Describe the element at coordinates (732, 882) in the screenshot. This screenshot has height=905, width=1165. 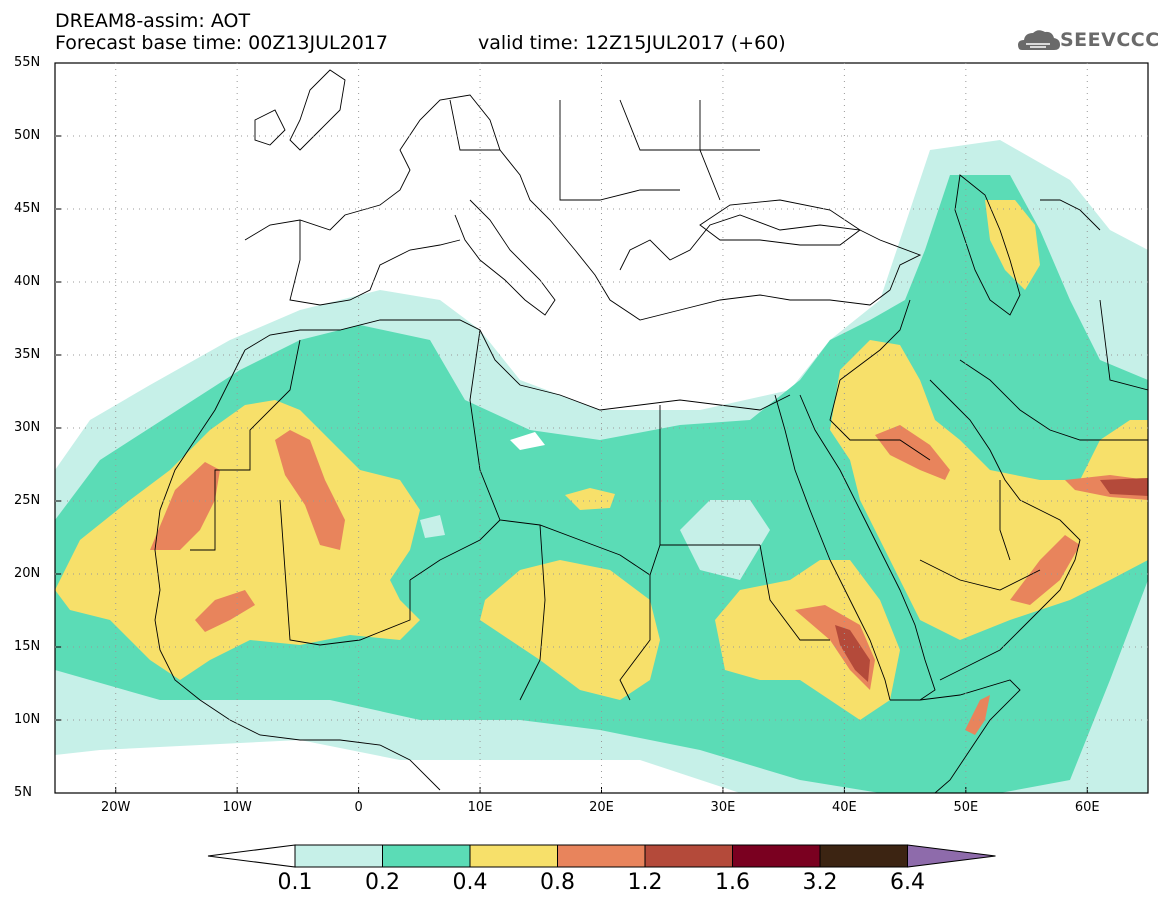
I see `colorbar-label: 1.6` at that location.